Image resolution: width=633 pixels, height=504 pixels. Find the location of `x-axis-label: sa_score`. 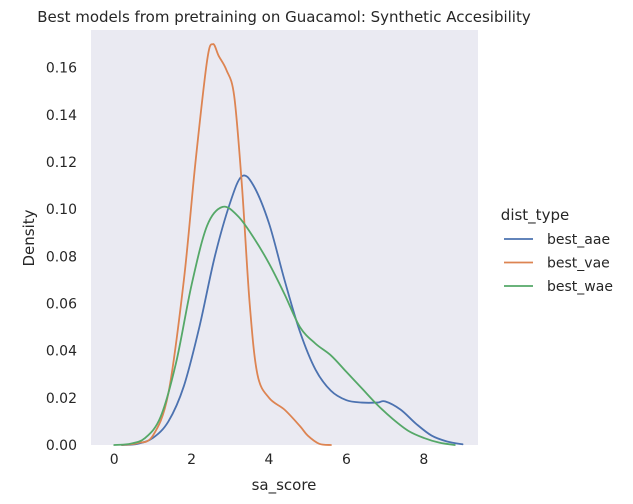

x-axis-label: sa_score is located at coordinates (284, 485).